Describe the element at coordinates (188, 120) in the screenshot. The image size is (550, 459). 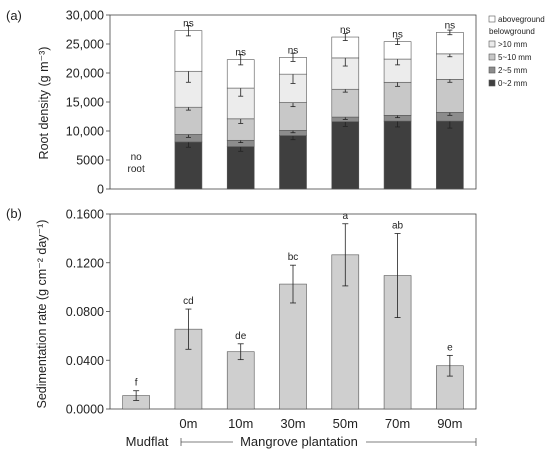
I see `bar-segment-5-10-mm-0m` at that location.